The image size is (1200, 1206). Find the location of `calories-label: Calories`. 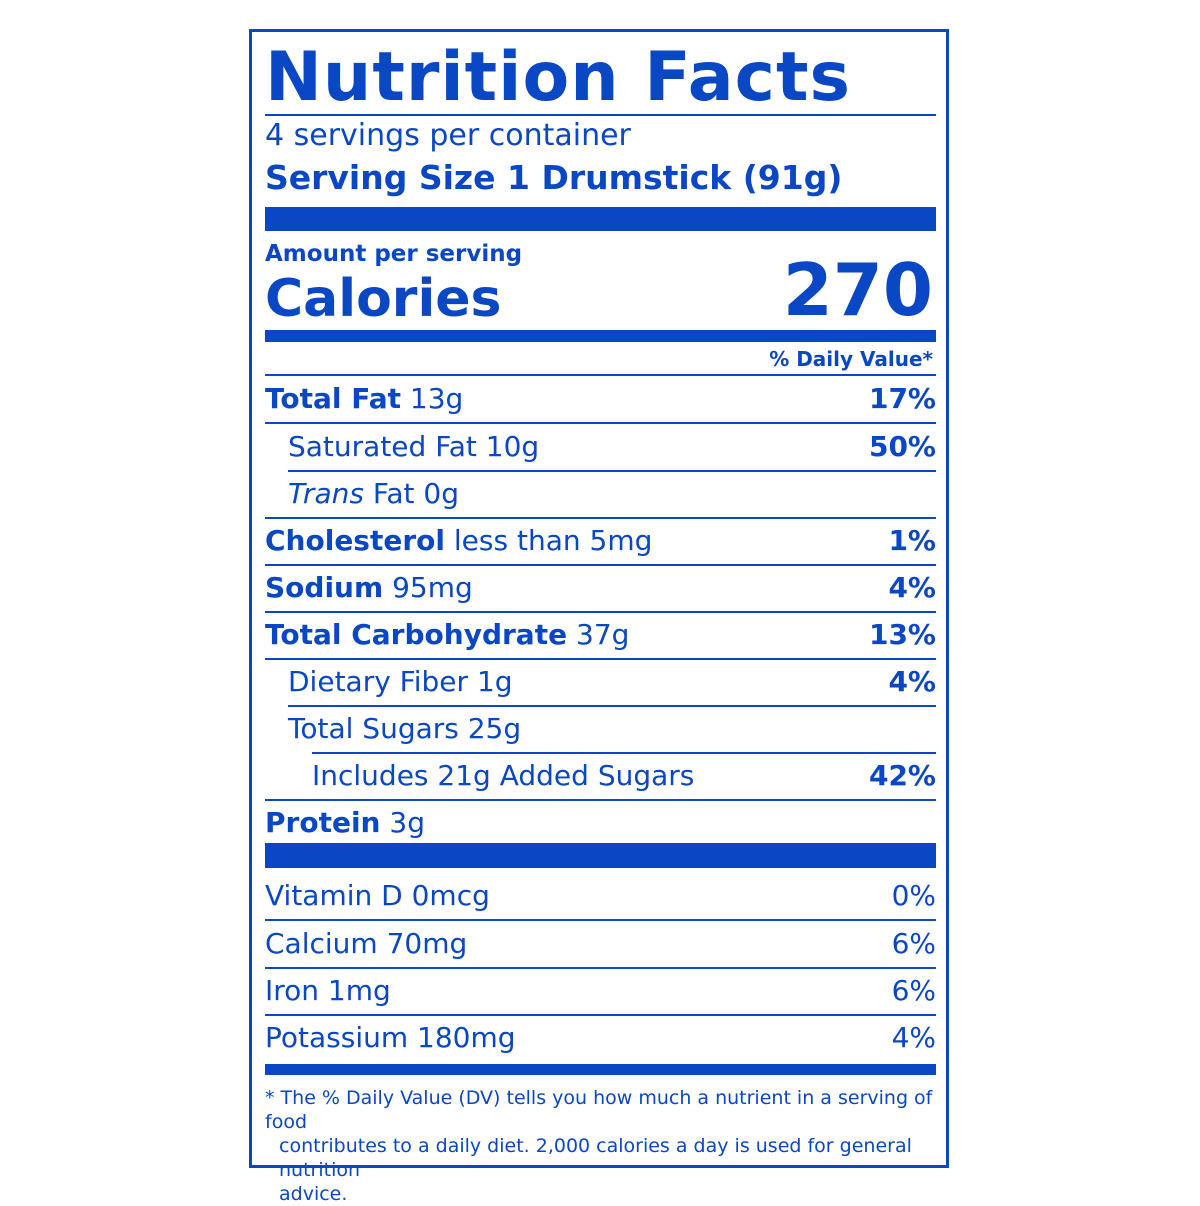

calories-label: Calories is located at coordinates (383, 299).